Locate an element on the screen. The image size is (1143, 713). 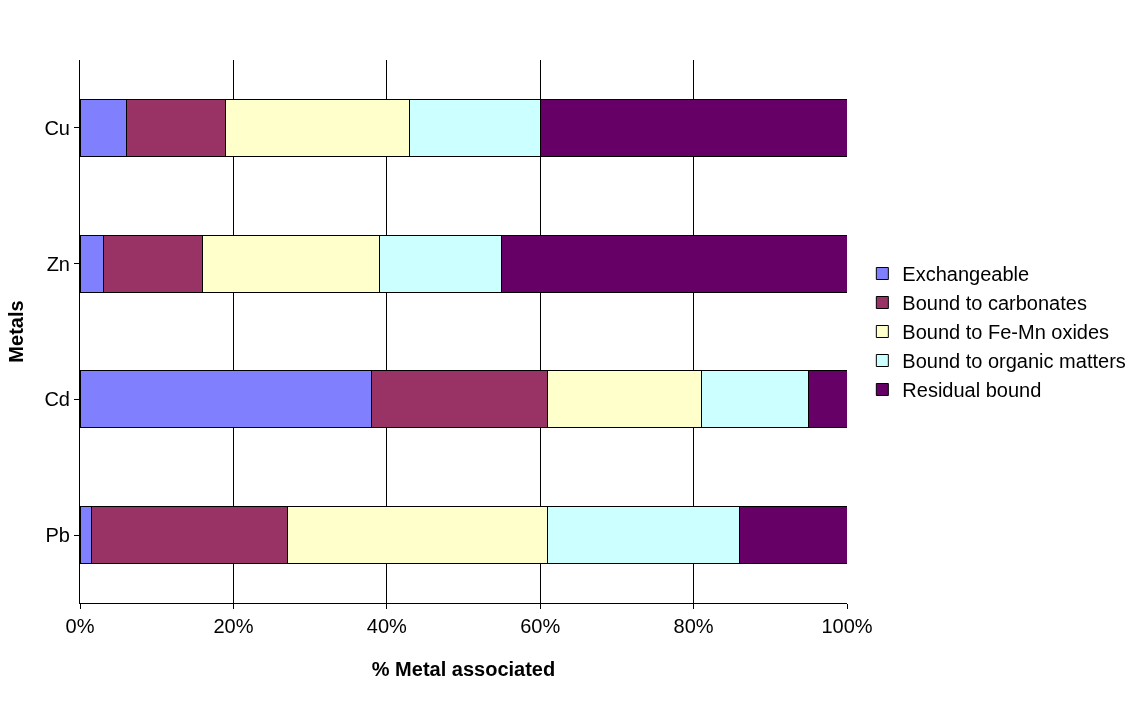
y-axis-title: Metals is located at coordinates (15, 331).